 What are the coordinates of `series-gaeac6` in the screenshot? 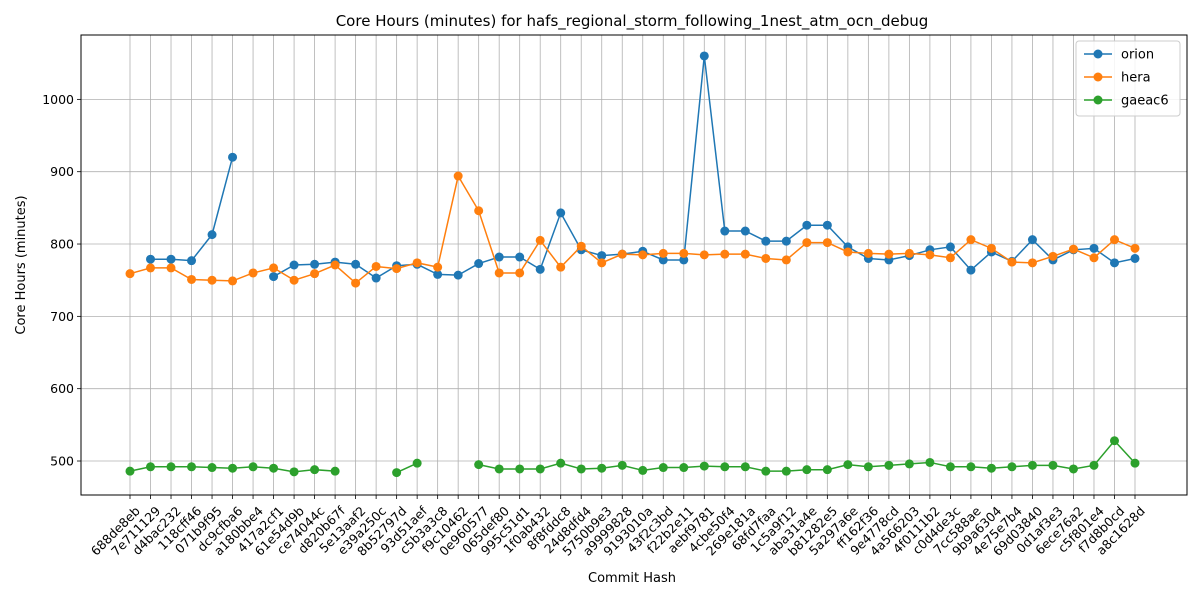 It's located at (632, 457).